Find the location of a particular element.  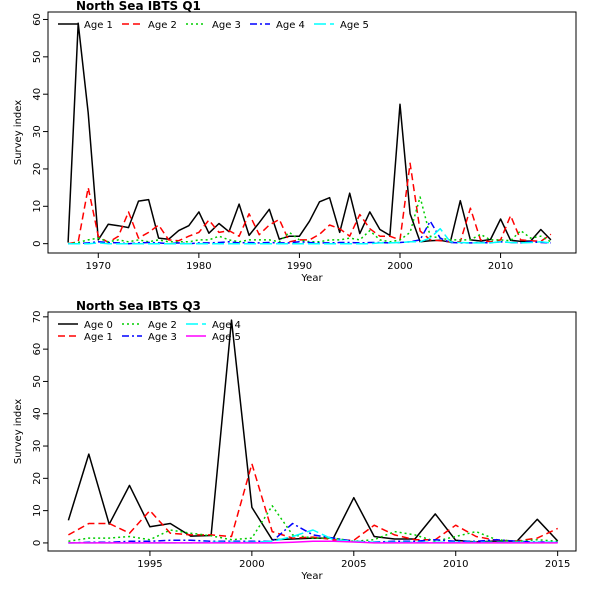

y-tick-label: 70 is located at coordinates (37, 316).